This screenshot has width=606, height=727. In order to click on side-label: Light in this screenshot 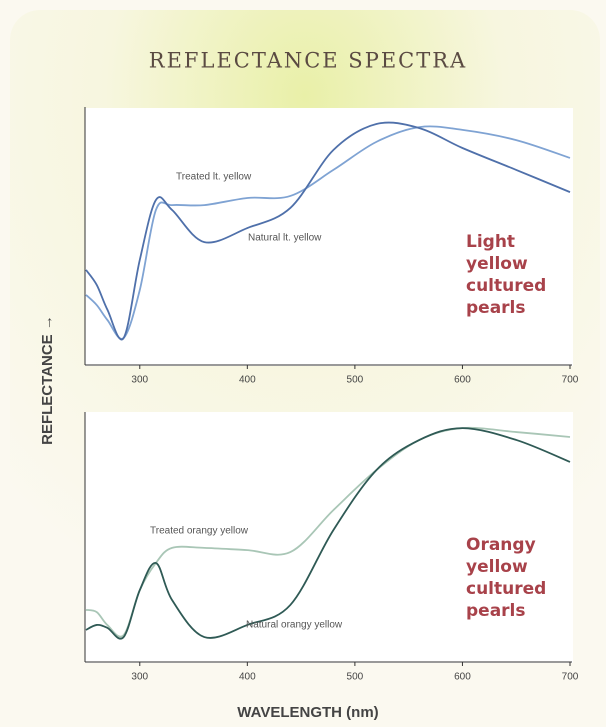, I will do `click(490, 242)`.